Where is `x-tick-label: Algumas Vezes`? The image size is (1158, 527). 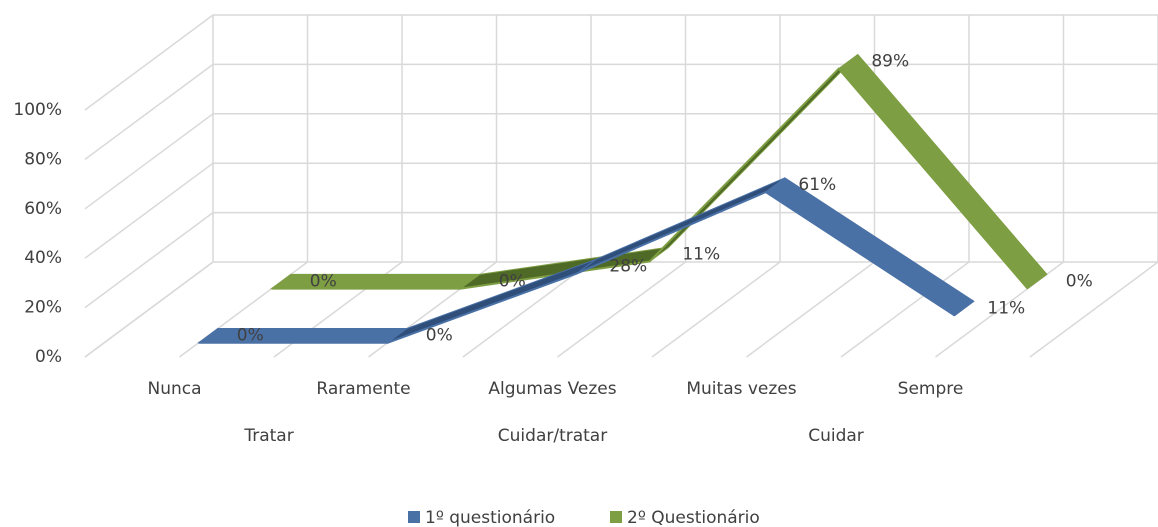 x-tick-label: Algumas Vezes is located at coordinates (552, 389).